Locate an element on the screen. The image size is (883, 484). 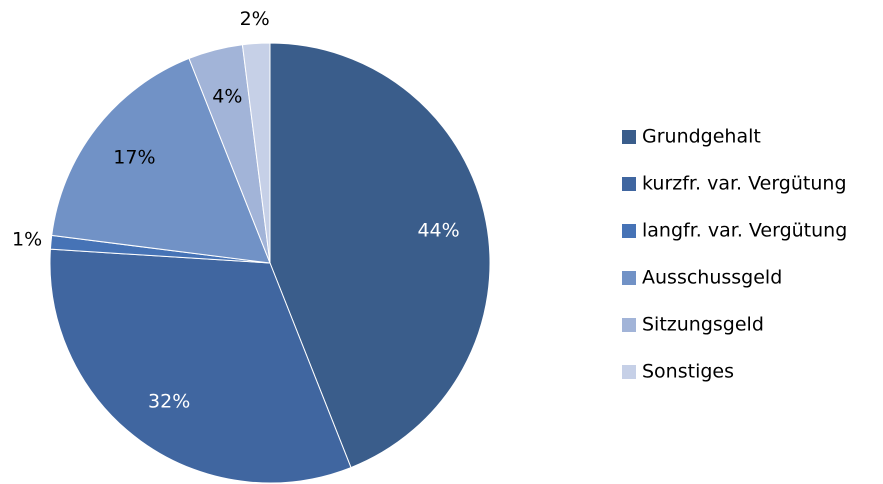
data-label: 1% is located at coordinates (27, 240).